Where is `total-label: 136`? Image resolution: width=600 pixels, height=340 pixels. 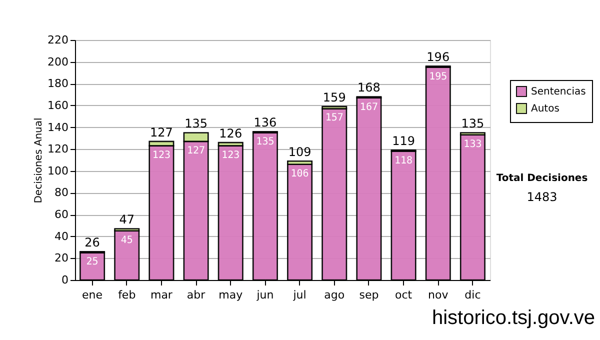 total-label: 136 is located at coordinates (265, 123).